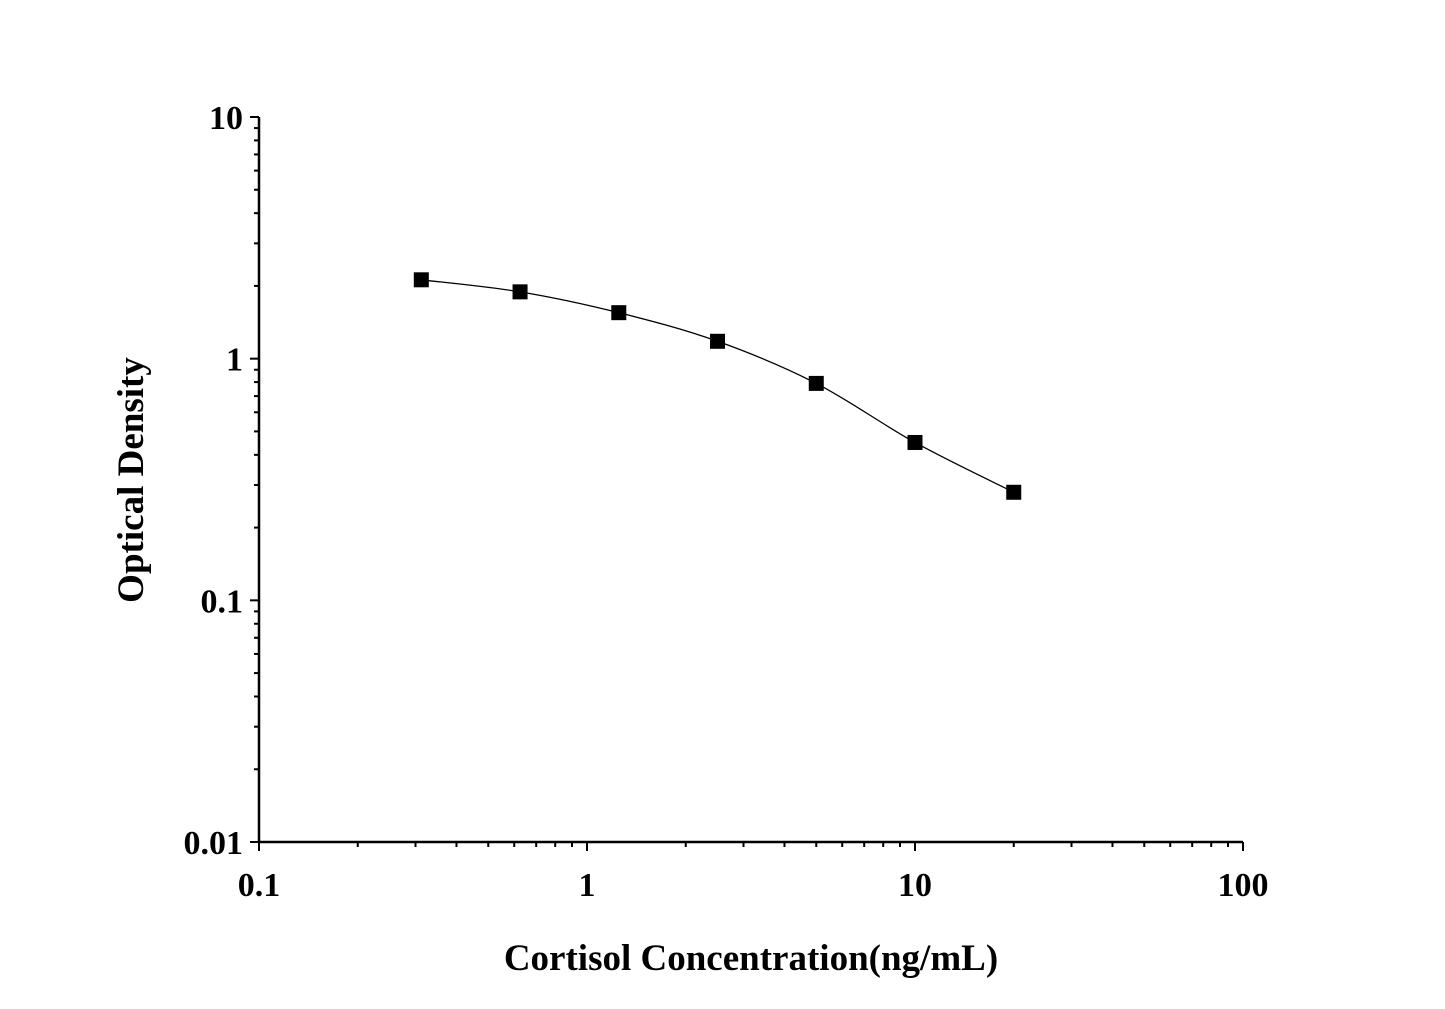  What do you see at coordinates (131, 480) in the screenshot?
I see `y-axis-label: Optical Density` at bounding box center [131, 480].